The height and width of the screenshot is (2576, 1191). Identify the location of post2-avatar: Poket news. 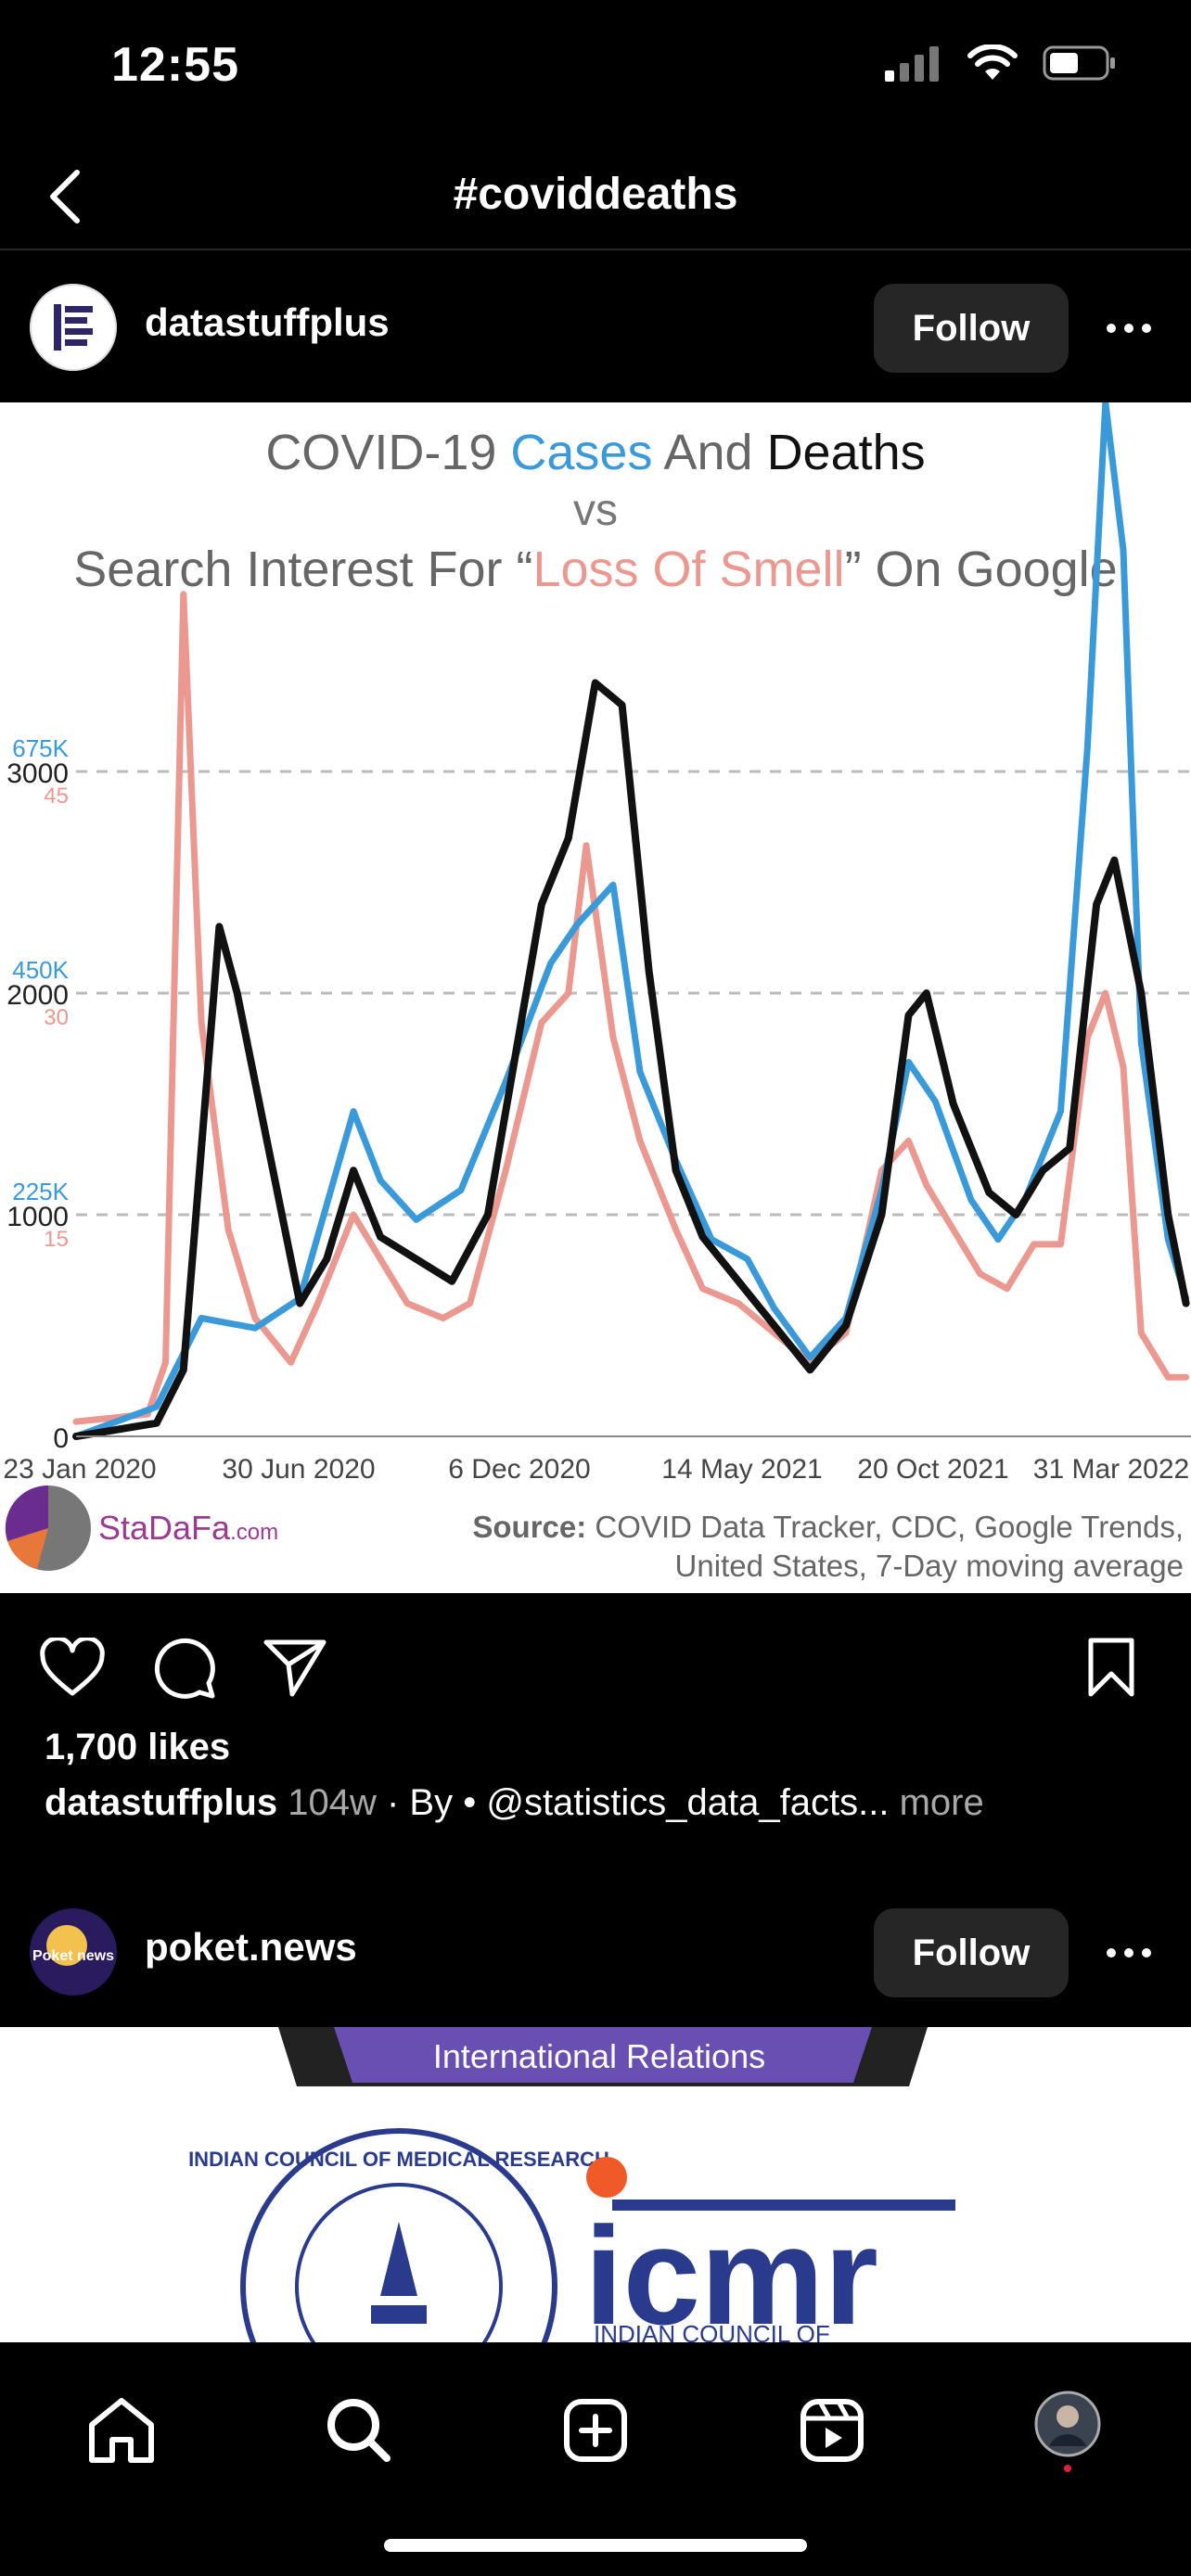
(73, 1952).